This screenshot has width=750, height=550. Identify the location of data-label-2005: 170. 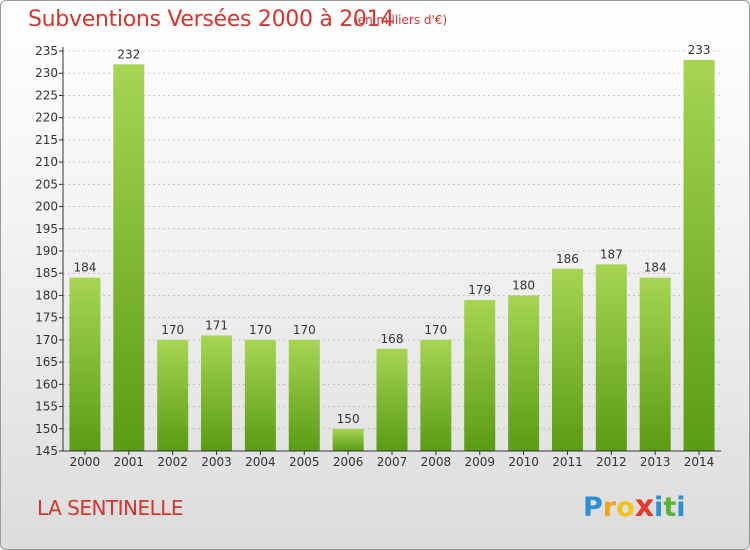
(304, 330).